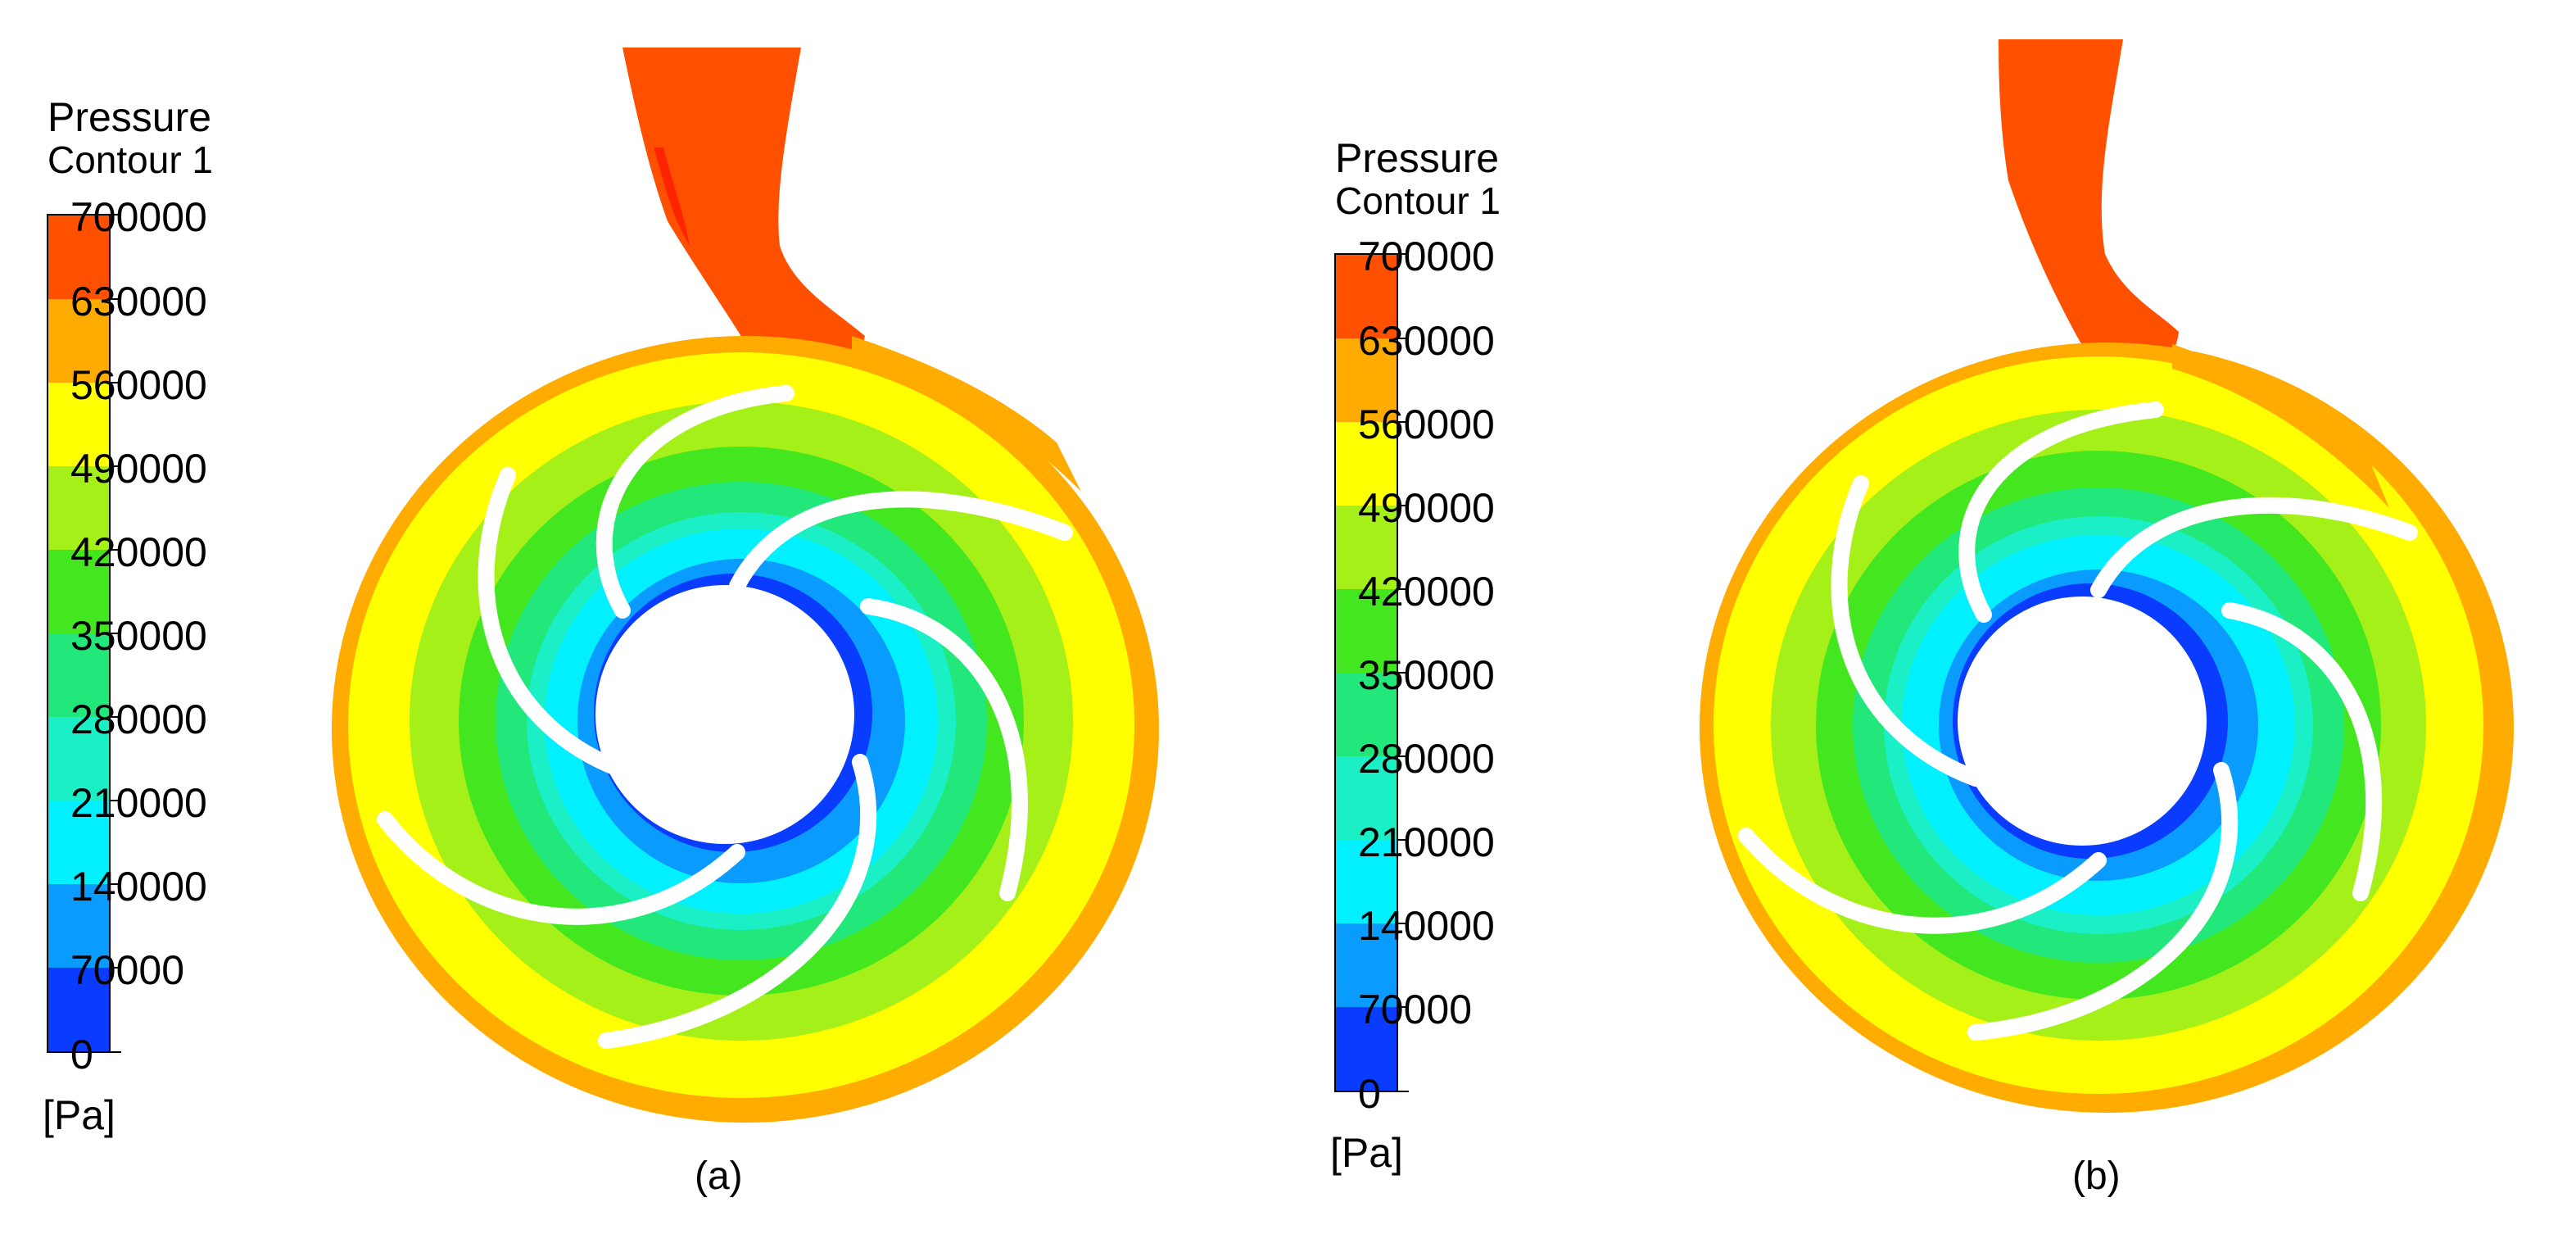 The image size is (2576, 1234). What do you see at coordinates (2096, 1176) in the screenshot?
I see `panel-caption: (b)` at bounding box center [2096, 1176].